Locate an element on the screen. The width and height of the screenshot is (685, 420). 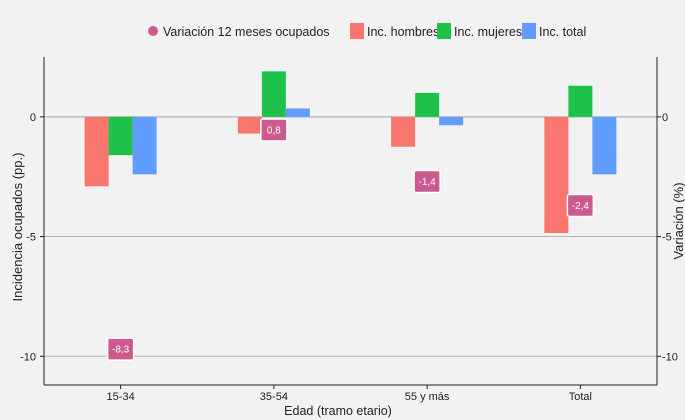
marker-label: 0,8 is located at coordinates (274, 130).